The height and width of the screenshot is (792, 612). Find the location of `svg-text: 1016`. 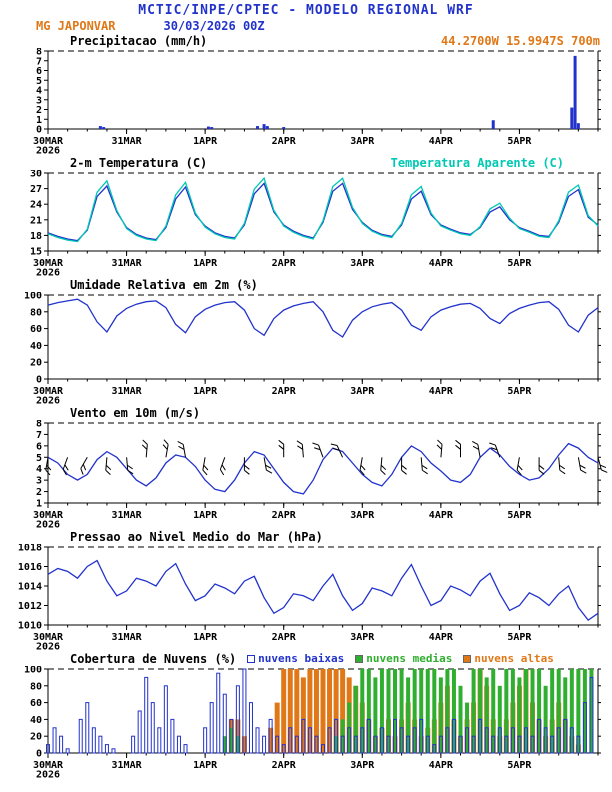

svg-text: 1016 is located at coordinates (30, 567).